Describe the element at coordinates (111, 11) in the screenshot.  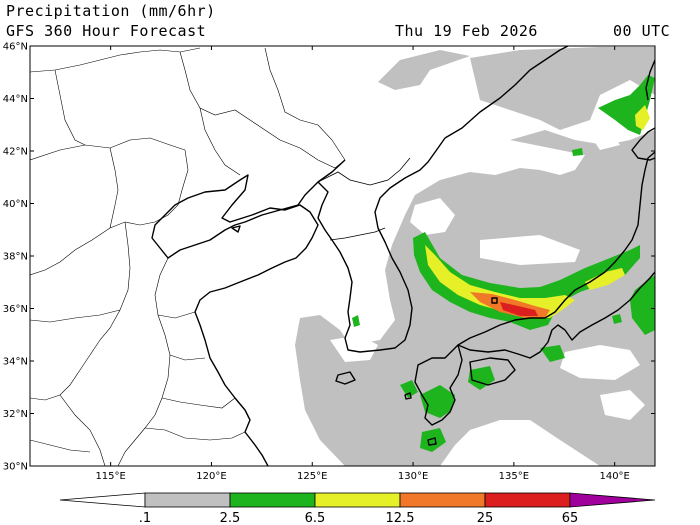
I see `variable-title: Precipitation (mm/6hr)` at that location.